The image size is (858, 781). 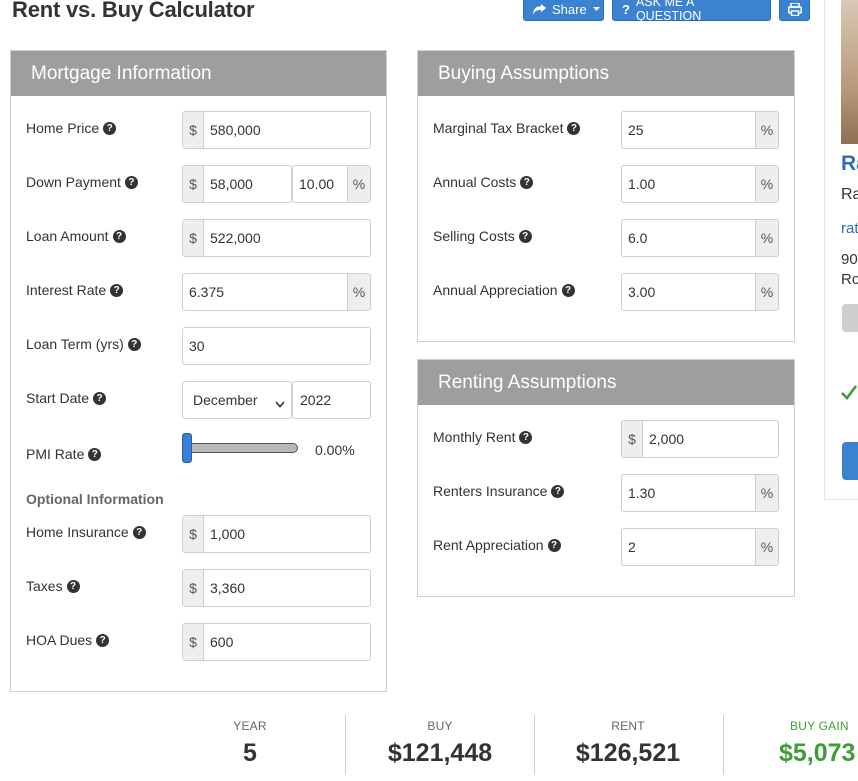 What do you see at coordinates (850, 461) in the screenshot?
I see `agent-contact-button` at bounding box center [850, 461].